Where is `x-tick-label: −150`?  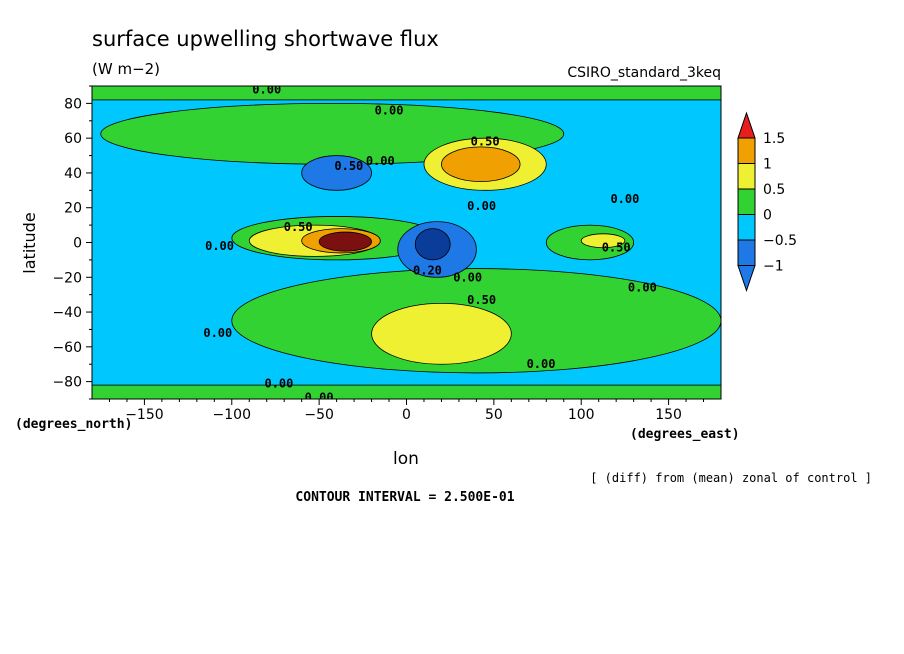
x-tick-label: −150 is located at coordinates (144, 415).